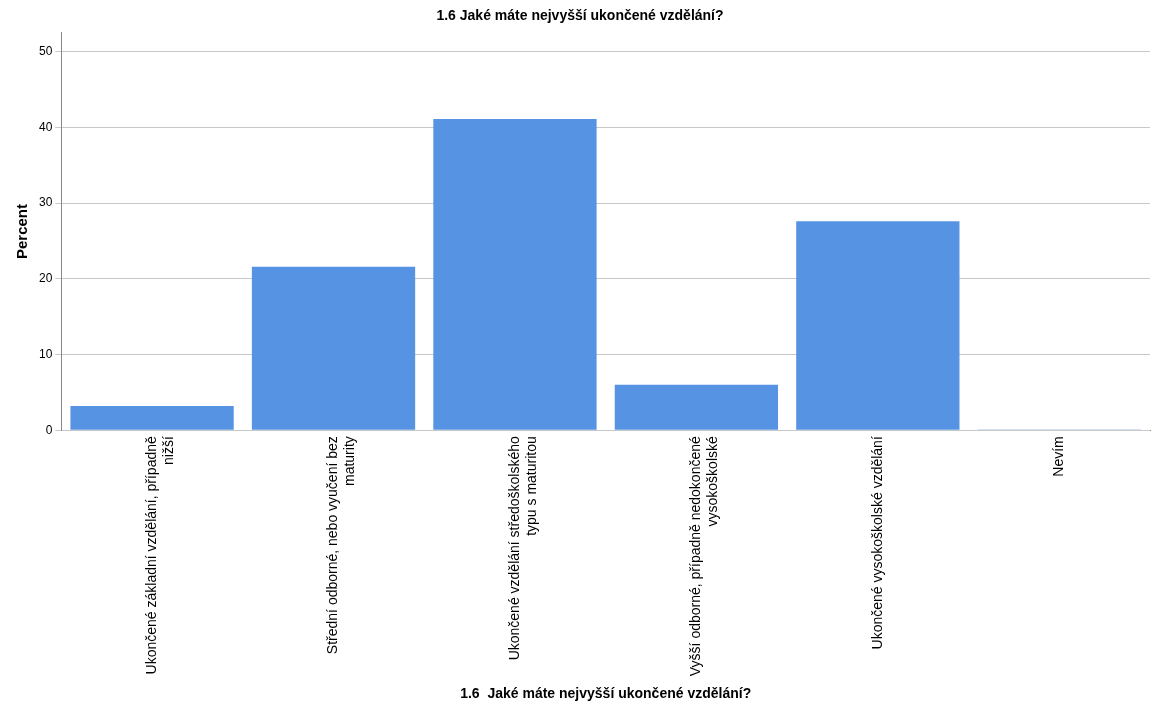  What do you see at coordinates (45, 51) in the screenshot?
I see `y-tick-label: 50` at bounding box center [45, 51].